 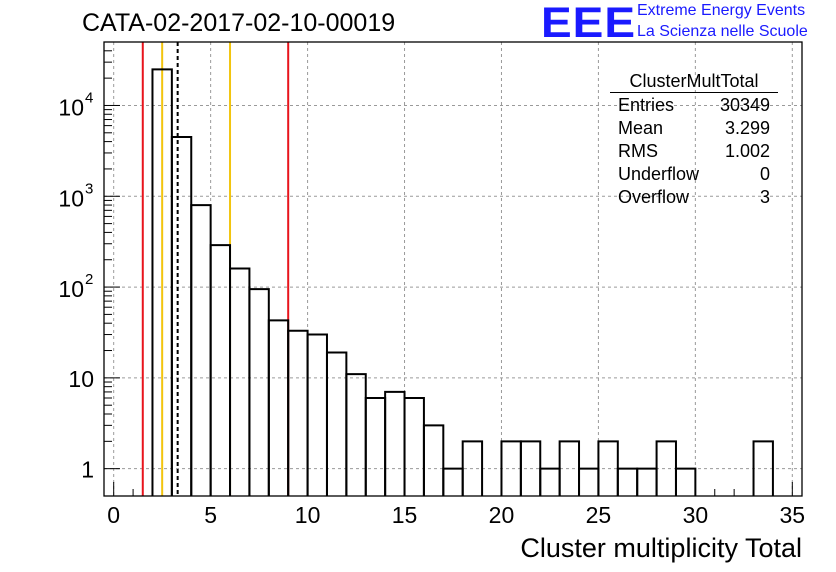 What do you see at coordinates (599, 515) in the screenshot?
I see `x-tick-label: 25` at bounding box center [599, 515].